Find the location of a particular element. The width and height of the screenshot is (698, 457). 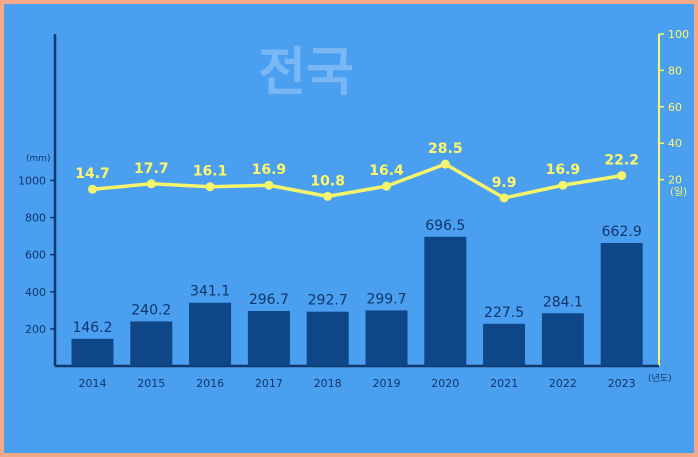

right-axis: 20 40 60 80 100 is located at coordinates (673, 197).